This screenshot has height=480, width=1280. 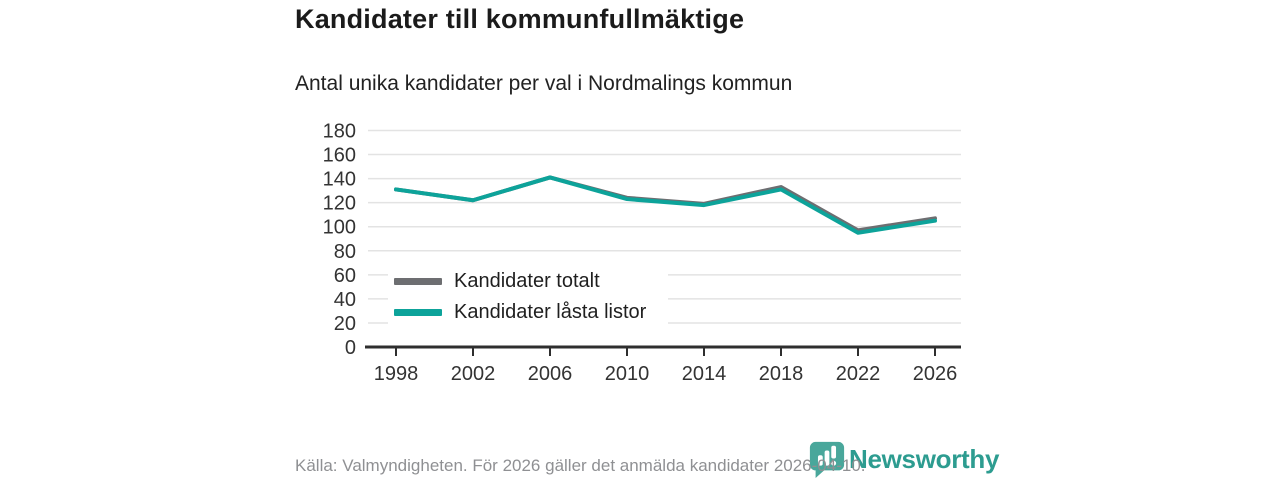 I want to click on legend-swatch-totalt, so click(x=418, y=281).